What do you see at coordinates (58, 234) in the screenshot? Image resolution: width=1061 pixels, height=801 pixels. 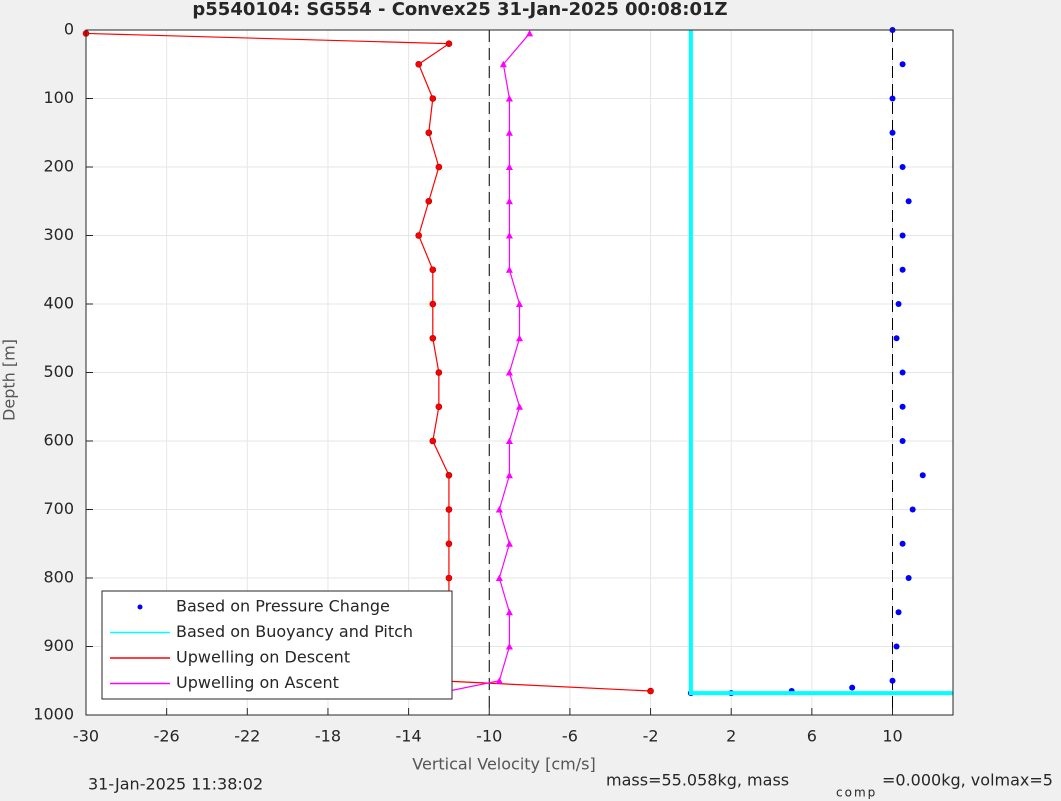 I see `y-tick-label: 300` at bounding box center [58, 234].